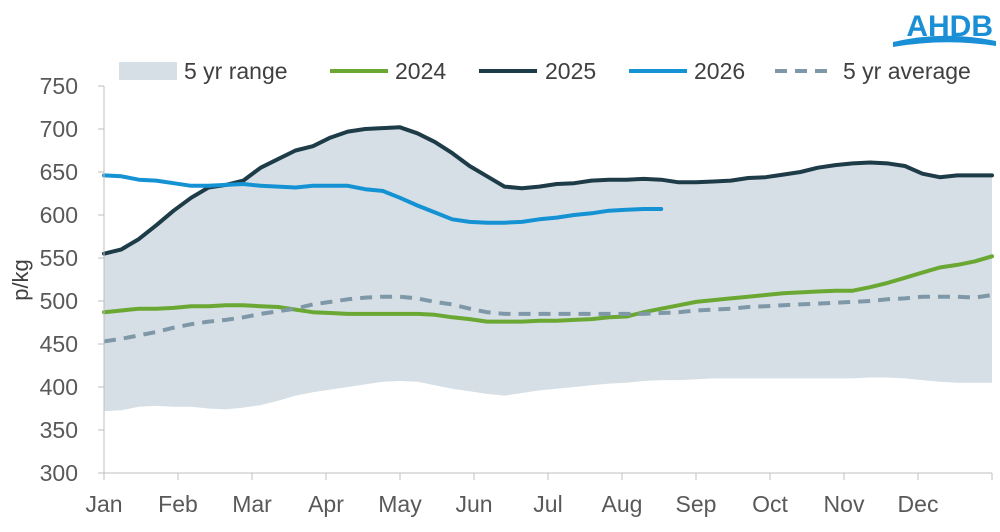 The width and height of the screenshot is (1000, 532). Describe the element at coordinates (918, 504) in the screenshot. I see `x-tick-label: Dec` at that location.